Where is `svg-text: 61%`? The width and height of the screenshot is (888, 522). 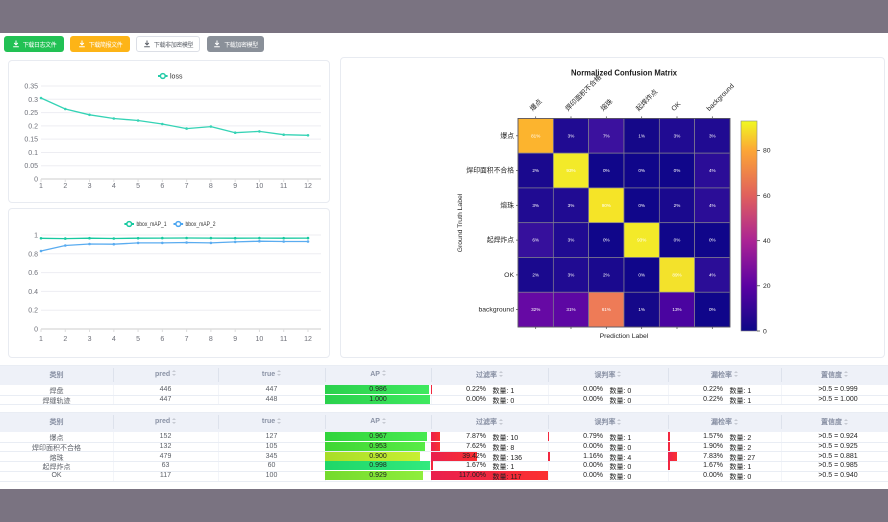
svg-text: 61% is located at coordinates (606, 309).